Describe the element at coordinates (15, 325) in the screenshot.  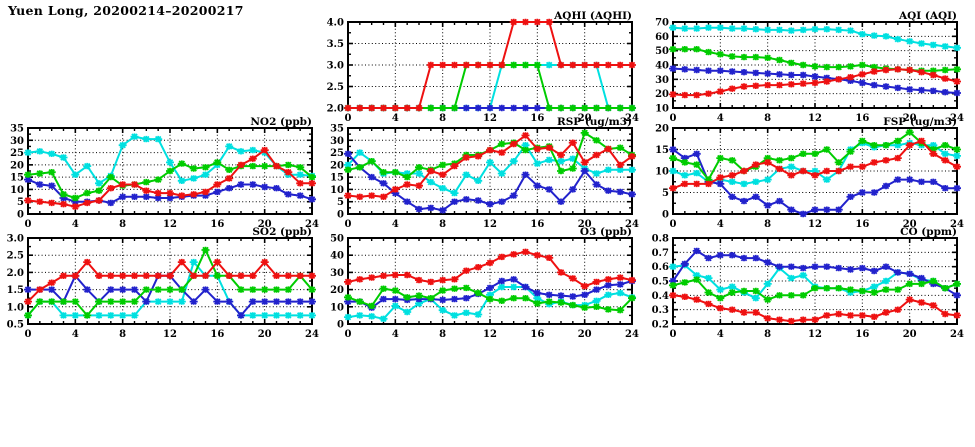
I see `y-tick-label: 0.5` at that location.